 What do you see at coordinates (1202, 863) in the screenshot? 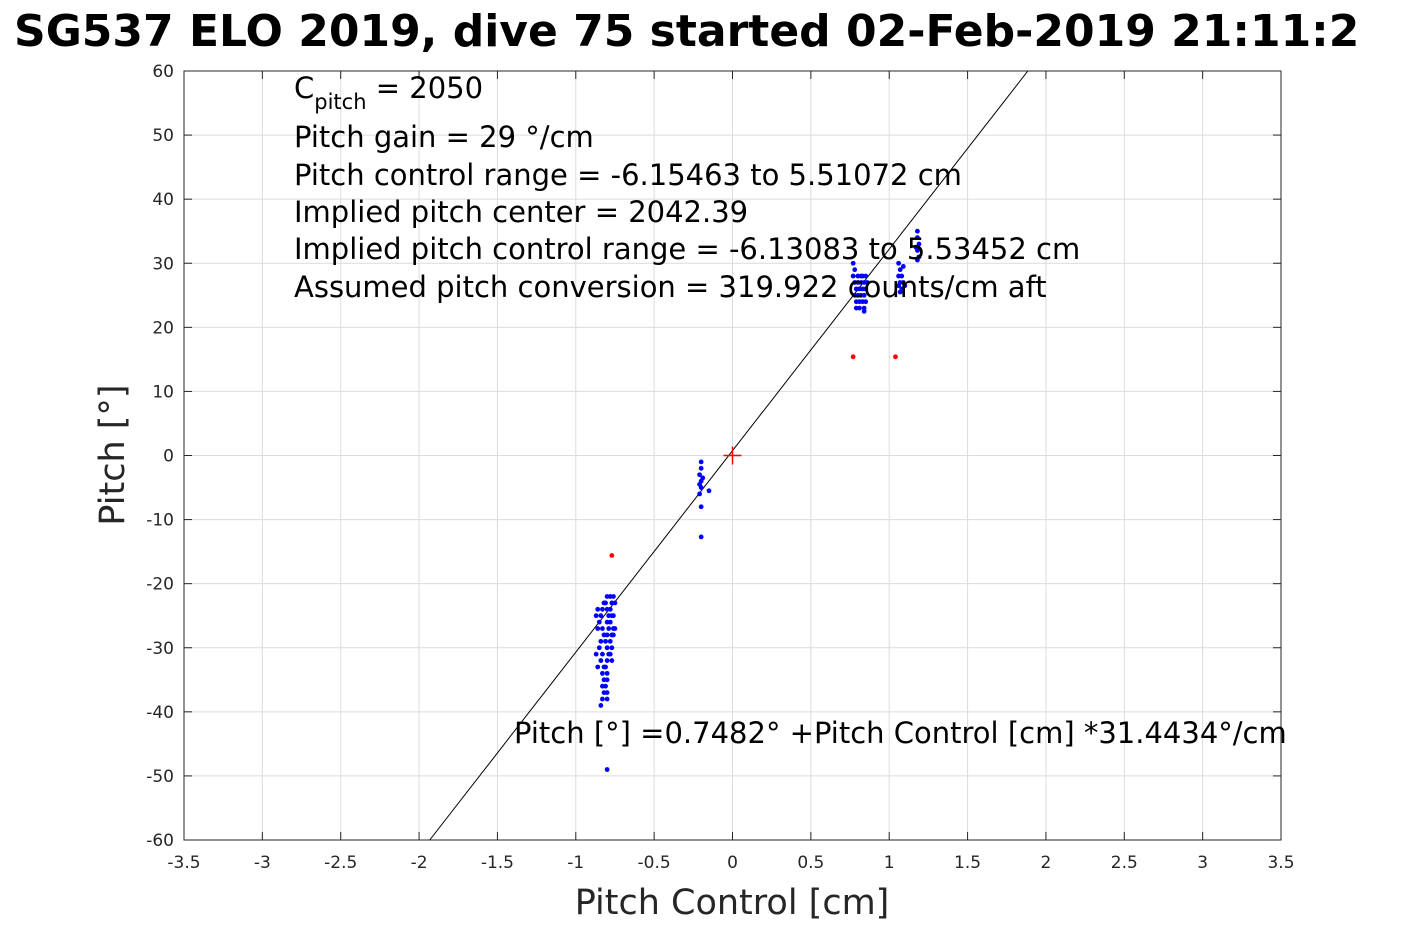
I see `x-tick-label: 3` at bounding box center [1202, 863].